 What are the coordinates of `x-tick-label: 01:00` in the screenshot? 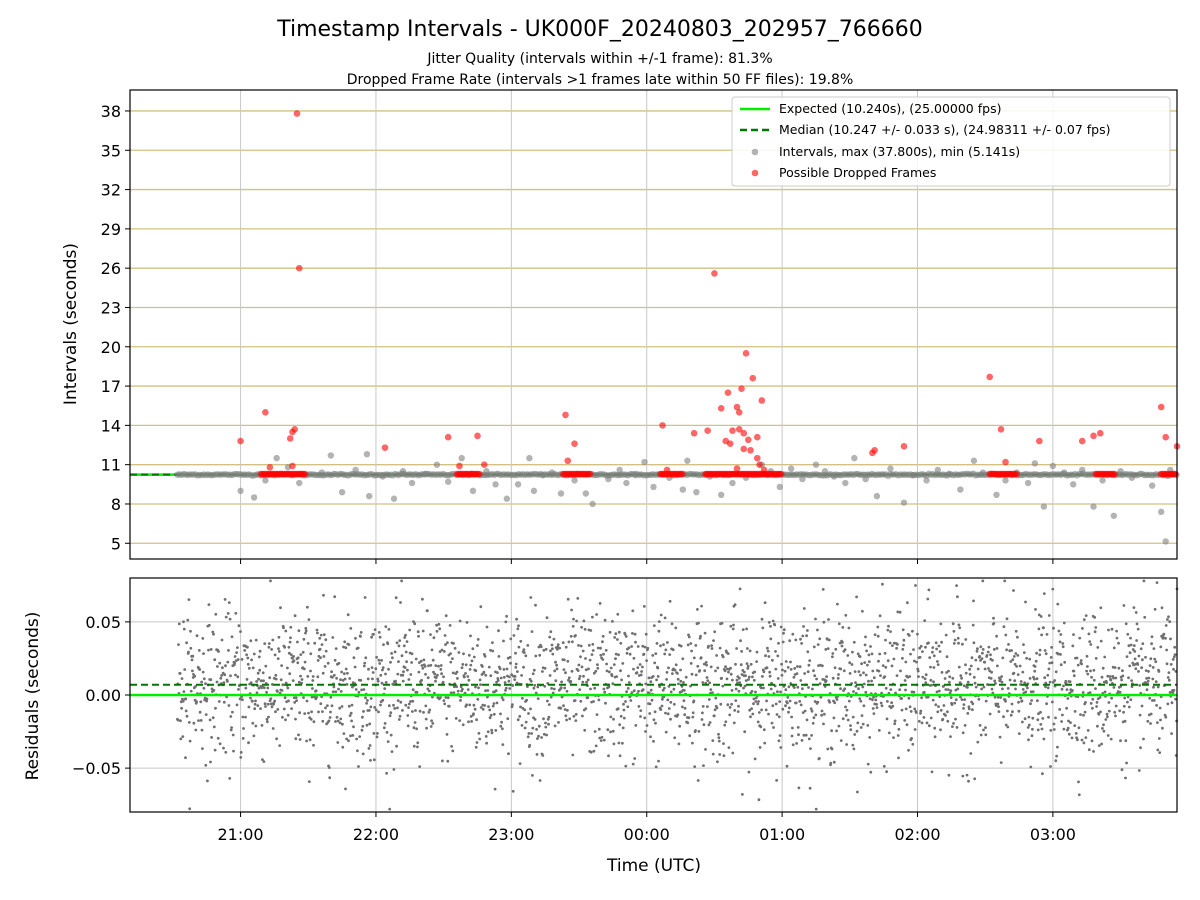 It's located at (782, 834).